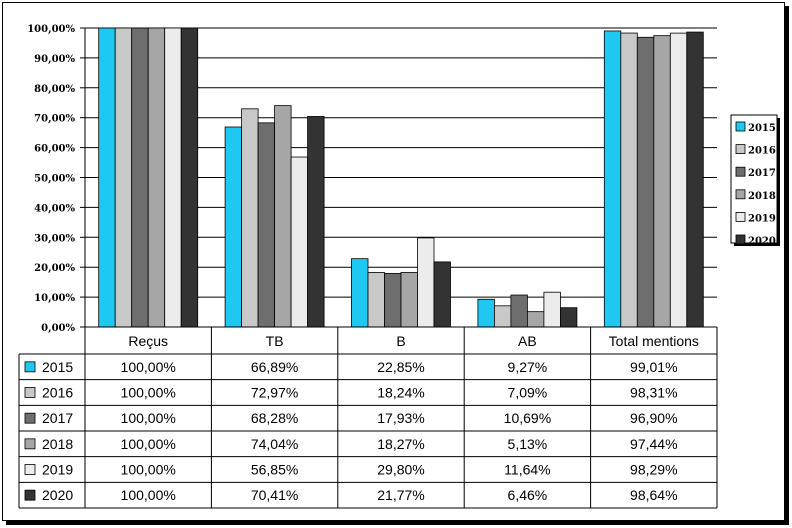 The width and height of the screenshot is (792, 528). Describe the element at coordinates (54, 268) in the screenshot. I see `y-tick-label: 20,00%` at that location.